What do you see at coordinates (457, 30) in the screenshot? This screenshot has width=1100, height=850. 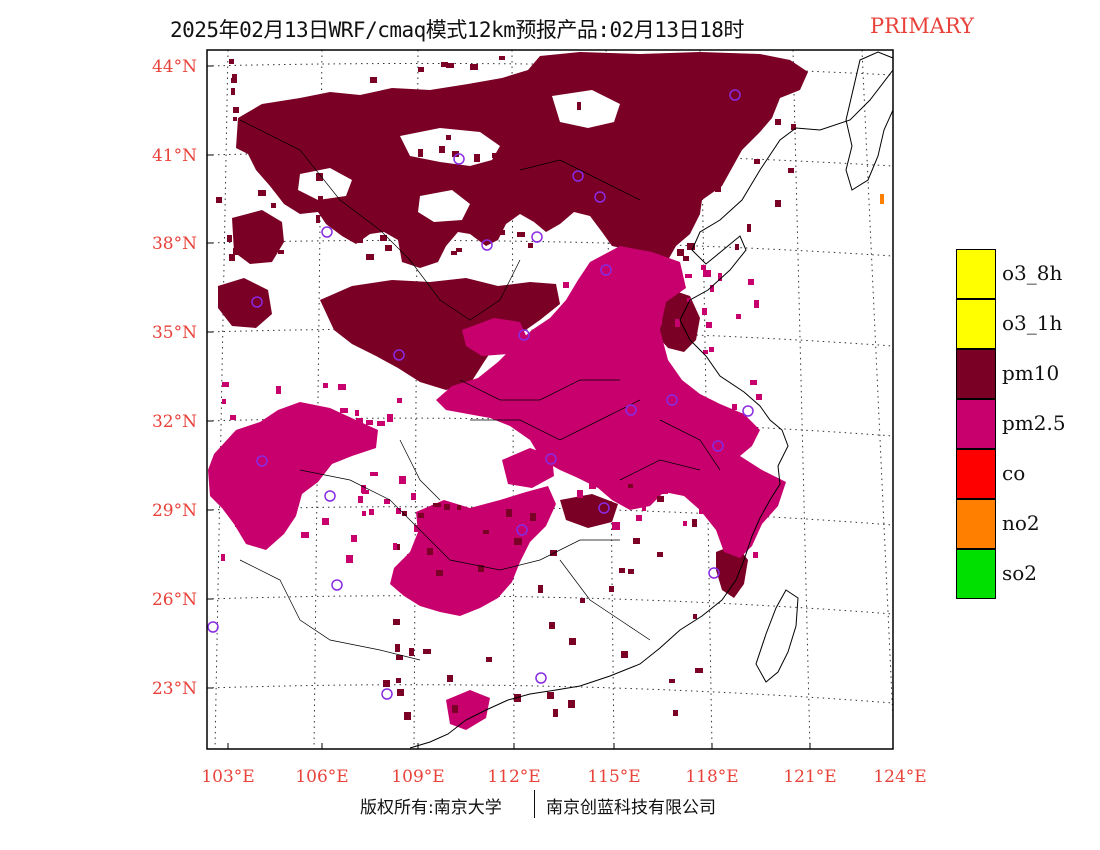 I see `title-text: 2025年02月13日WRF/cmaq模式12km预报产品:02月13日18时` at bounding box center [457, 30].